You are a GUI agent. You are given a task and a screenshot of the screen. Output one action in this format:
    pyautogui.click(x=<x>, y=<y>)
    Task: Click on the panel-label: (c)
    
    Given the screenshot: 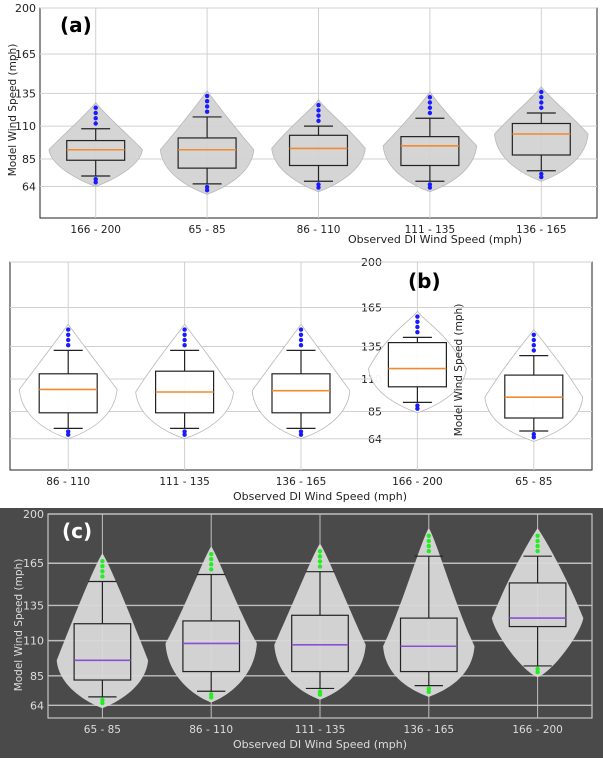 What is the action you would take?
    pyautogui.click(x=77, y=531)
    